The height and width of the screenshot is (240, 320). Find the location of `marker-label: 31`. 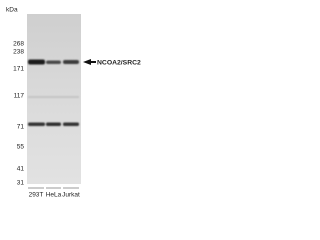

marker-label: 31 is located at coordinates (21, 183).